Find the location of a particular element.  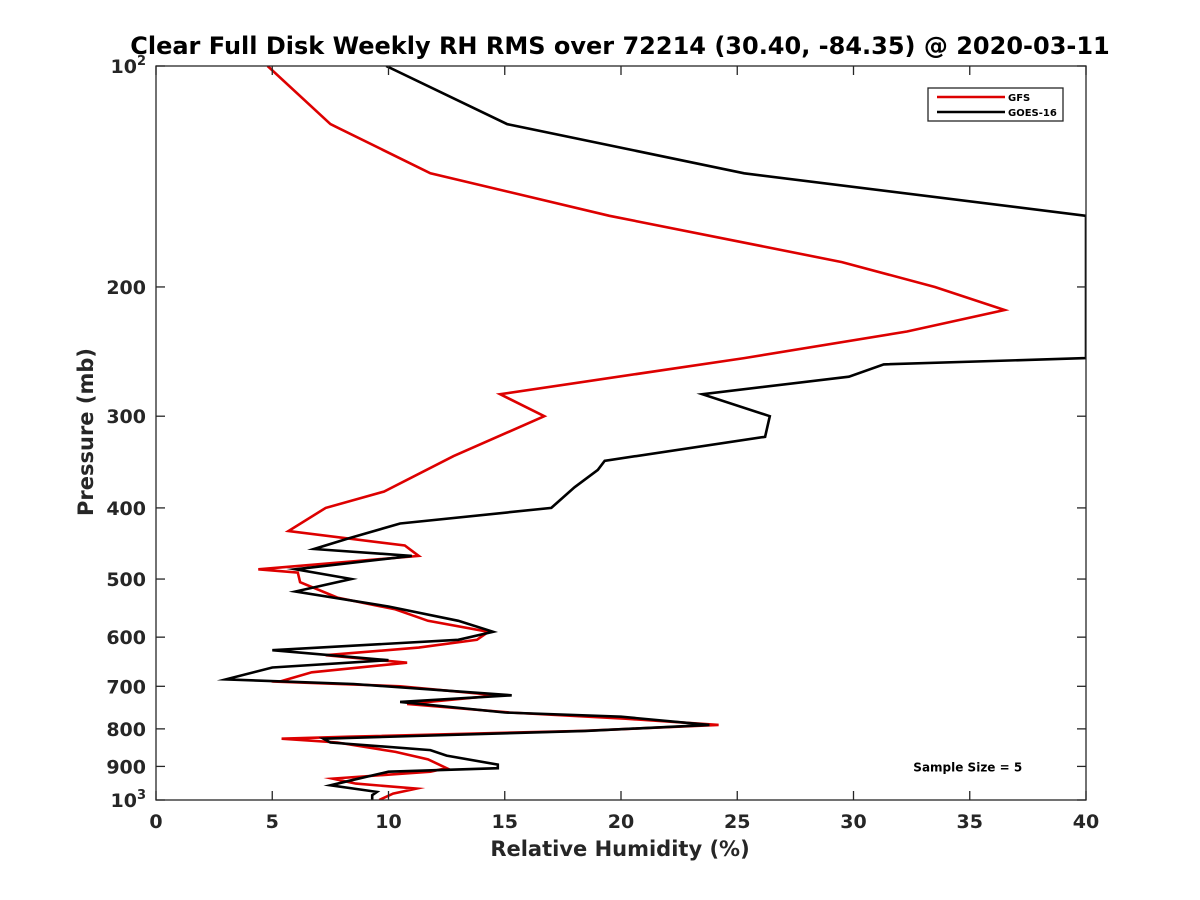

legend-box is located at coordinates (995, 104).